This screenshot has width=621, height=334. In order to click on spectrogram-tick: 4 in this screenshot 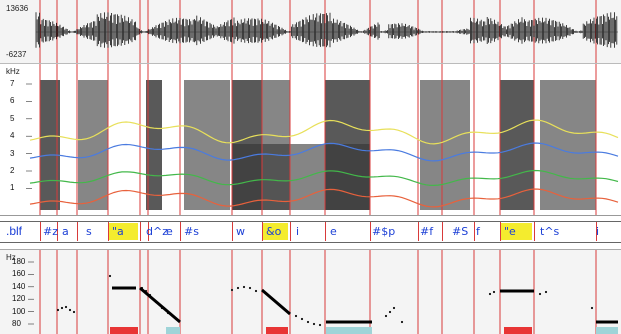, I will do `click(12, 136)`.